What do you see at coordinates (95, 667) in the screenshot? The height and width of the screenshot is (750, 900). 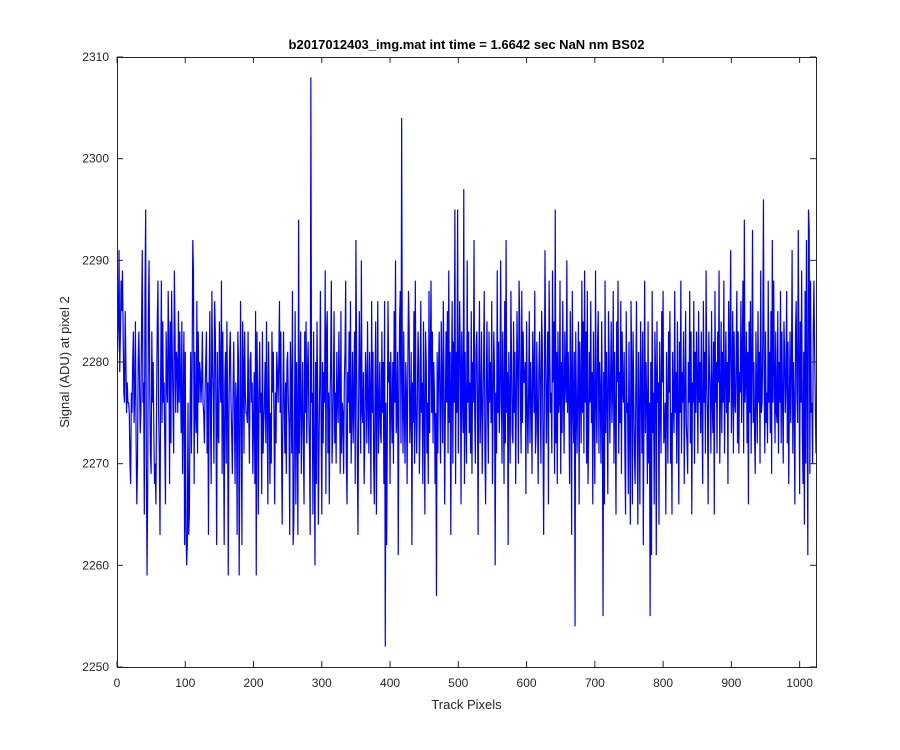 I see `y-tick-label: 2250` at bounding box center [95, 667].